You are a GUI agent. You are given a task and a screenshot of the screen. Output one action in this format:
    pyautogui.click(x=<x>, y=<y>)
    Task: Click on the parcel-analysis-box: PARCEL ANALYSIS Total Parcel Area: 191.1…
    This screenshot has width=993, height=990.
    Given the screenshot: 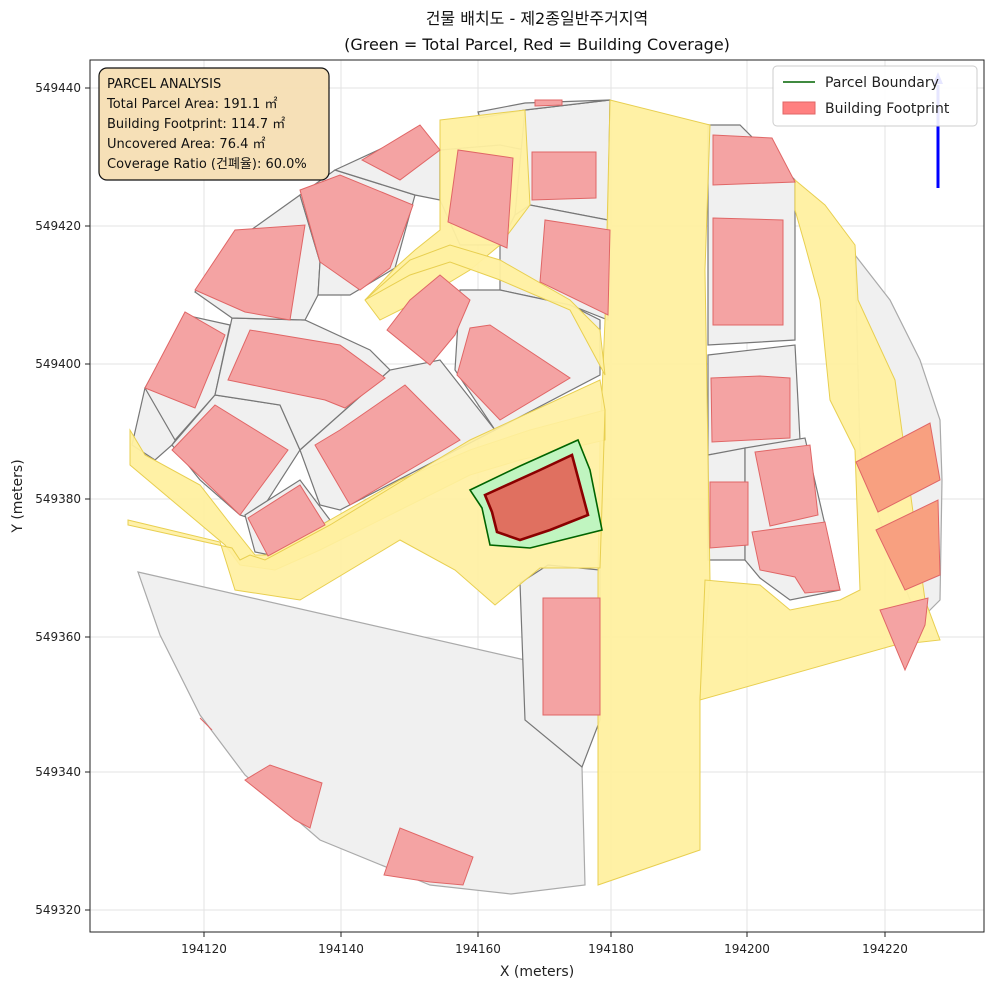 What is the action you would take?
    pyautogui.click(x=214, y=124)
    